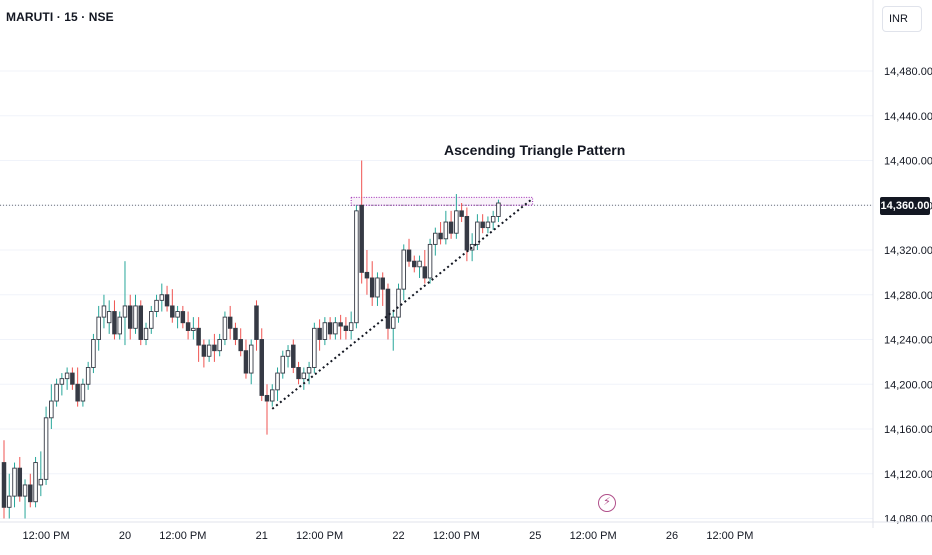  I want to click on y-tick-label: 14,280.00, so click(908, 296).